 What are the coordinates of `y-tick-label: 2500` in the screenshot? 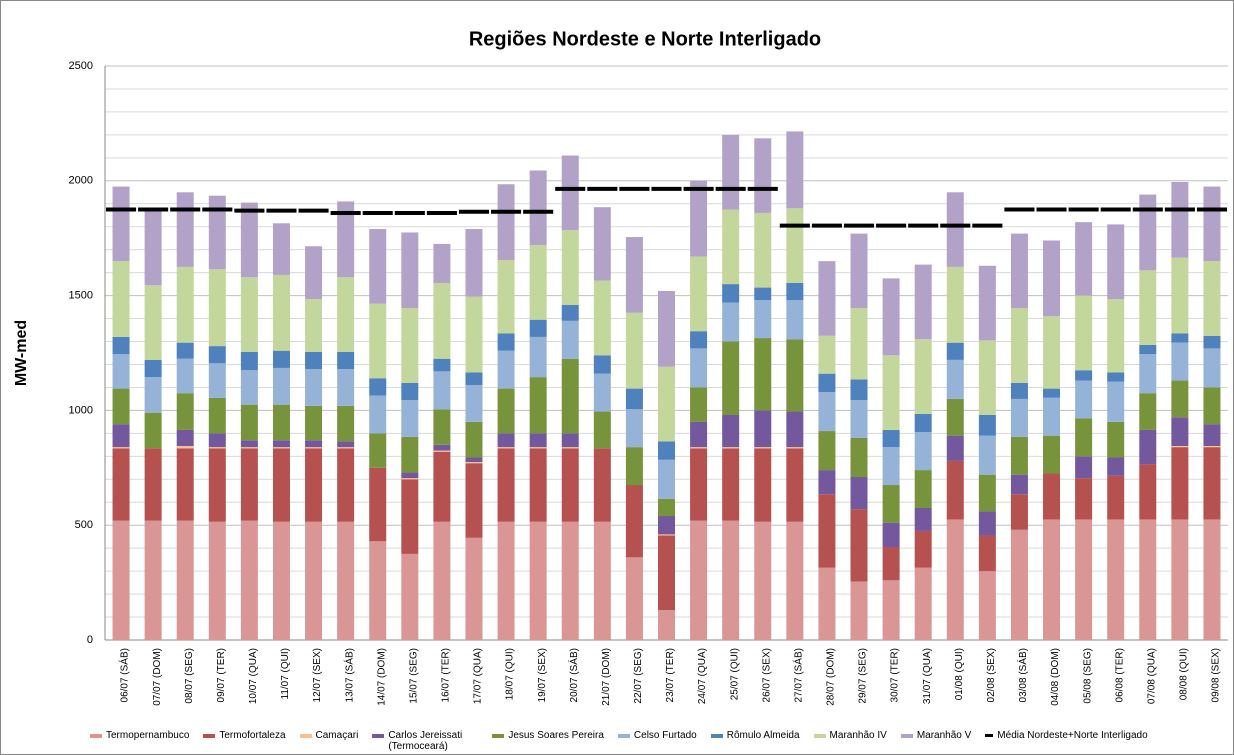 It's located at (81, 66).